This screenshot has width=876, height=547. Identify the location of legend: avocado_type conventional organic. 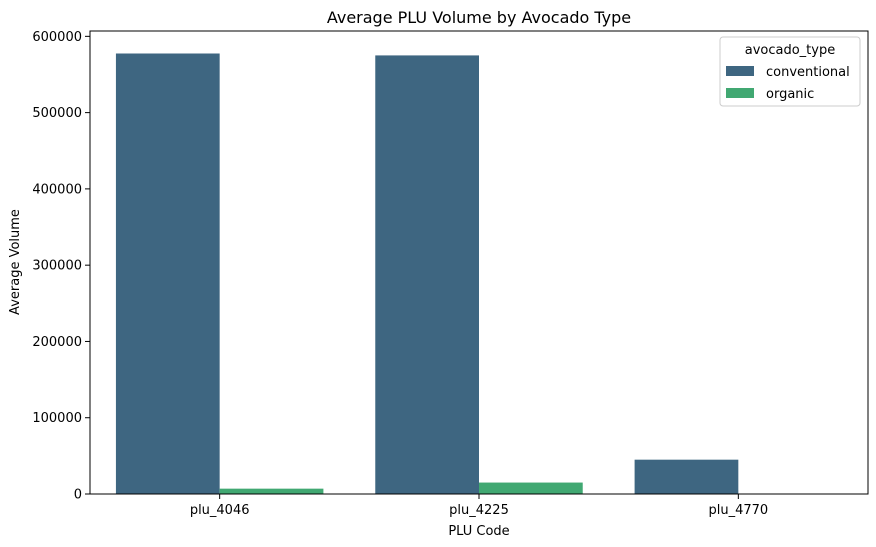
(790, 71).